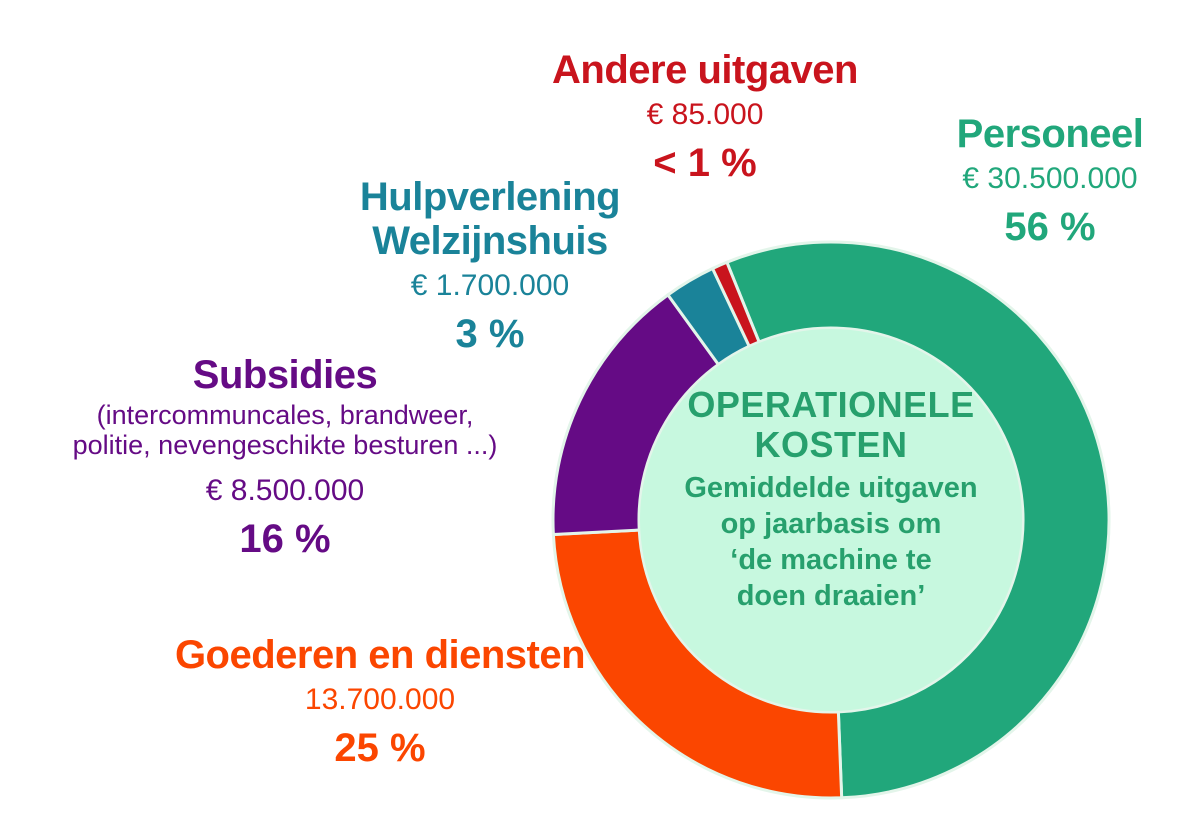 The image size is (1200, 834). I want to click on slice-percent: < 1 %, so click(705, 163).